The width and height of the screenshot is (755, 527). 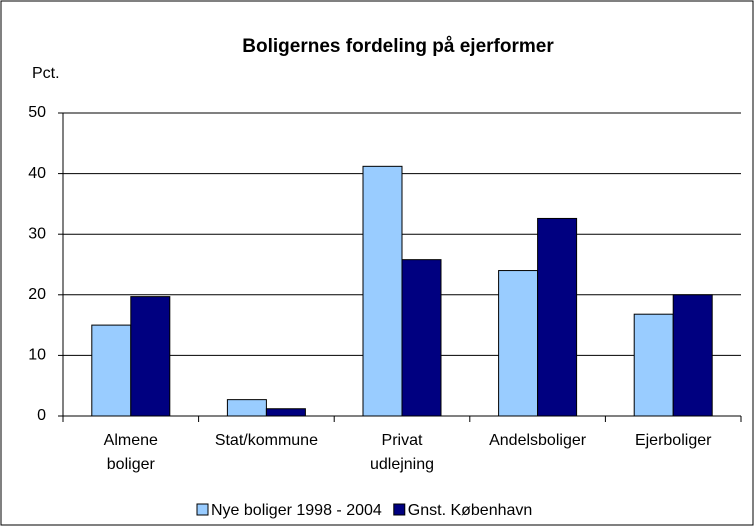 I want to click on y-axis-label: Pct., so click(x=46, y=73).